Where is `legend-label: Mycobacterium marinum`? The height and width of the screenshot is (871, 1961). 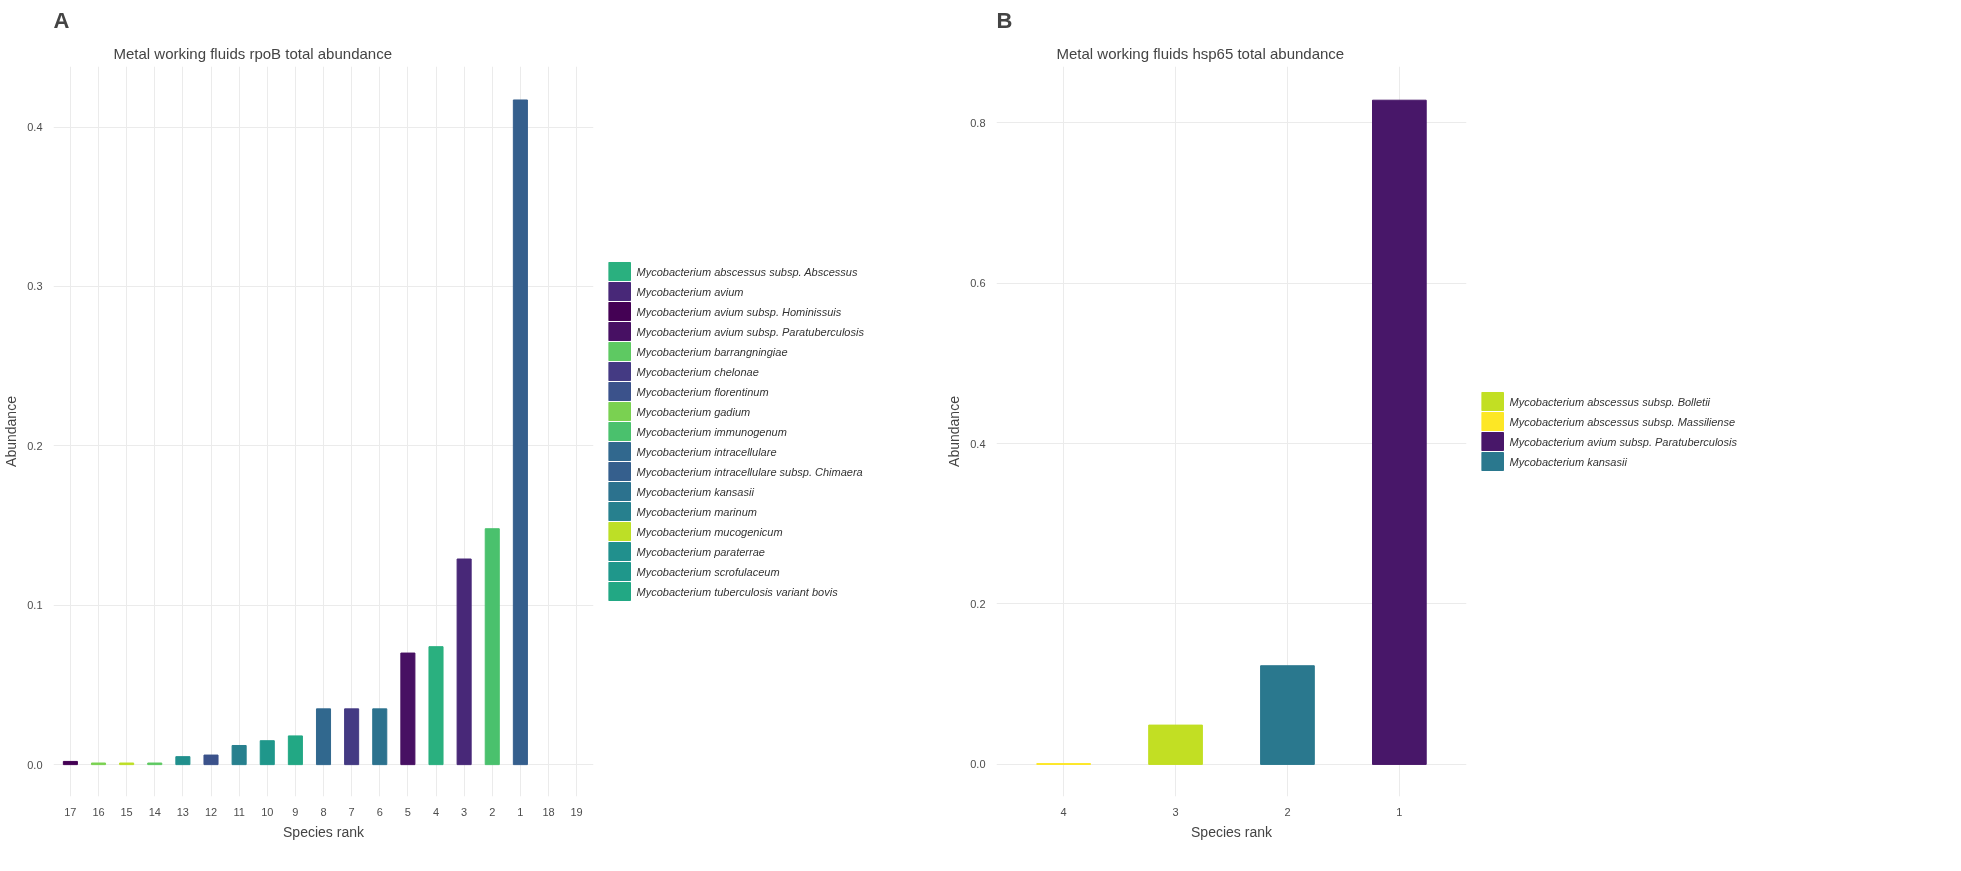
legend-label: Mycobacterium marinum is located at coordinates (696, 511).